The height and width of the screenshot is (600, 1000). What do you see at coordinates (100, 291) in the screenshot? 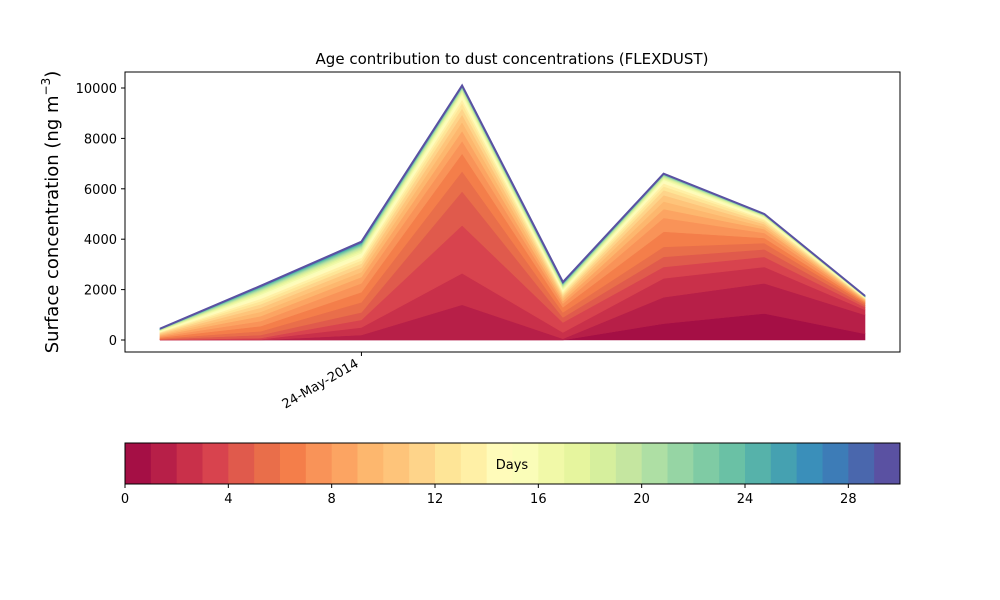
I see `y-tick-label: 2000` at bounding box center [100, 291].